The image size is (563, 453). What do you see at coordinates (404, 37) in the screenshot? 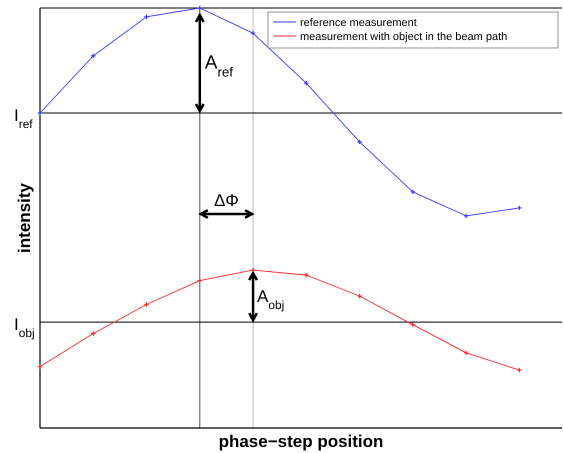
I see `legend-label: measurement with object in the beam path` at bounding box center [404, 37].